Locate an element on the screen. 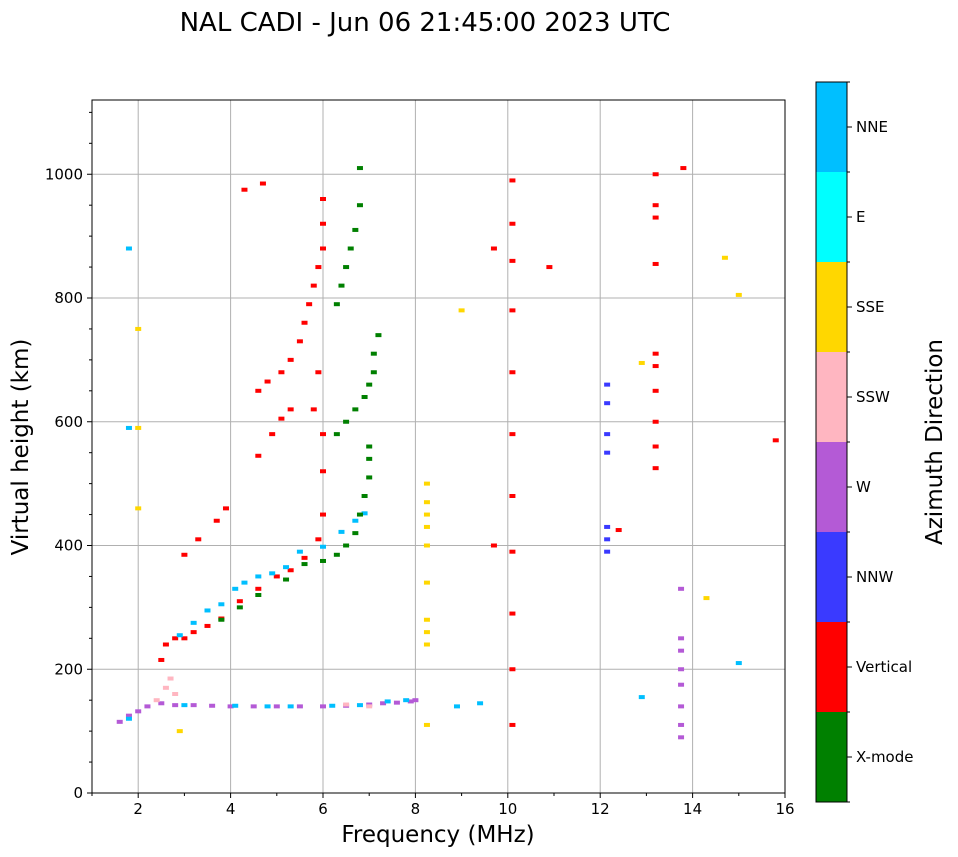 The height and width of the screenshot is (857, 958). colorbar-tick-label: E is located at coordinates (860, 217).